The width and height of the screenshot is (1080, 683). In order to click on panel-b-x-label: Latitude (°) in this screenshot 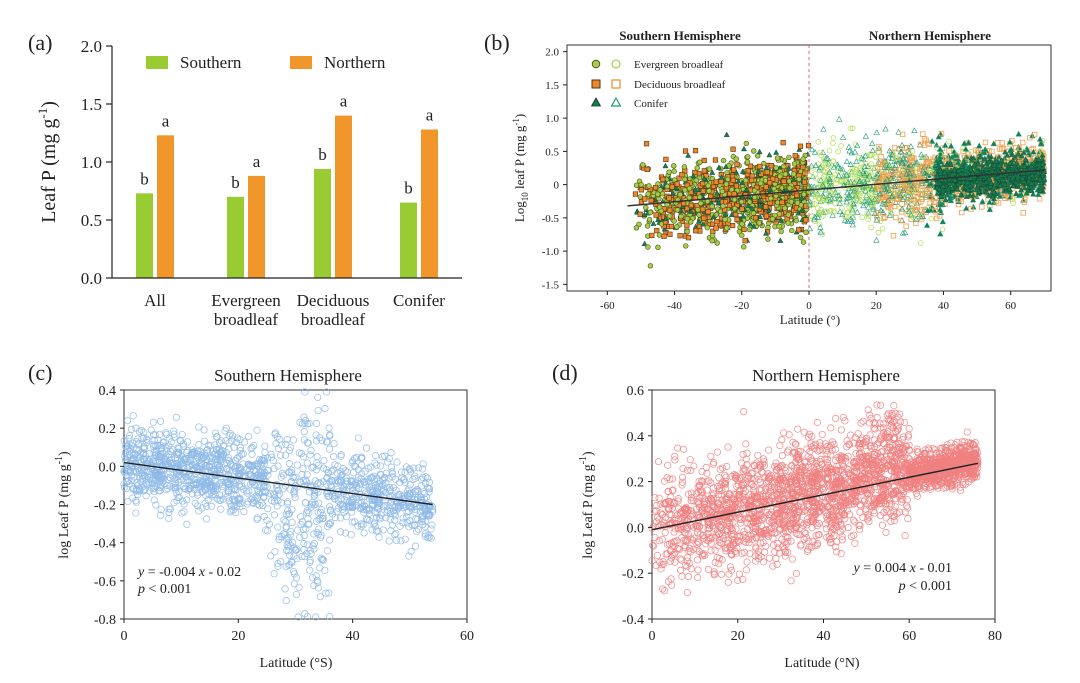, I will do `click(810, 319)`.